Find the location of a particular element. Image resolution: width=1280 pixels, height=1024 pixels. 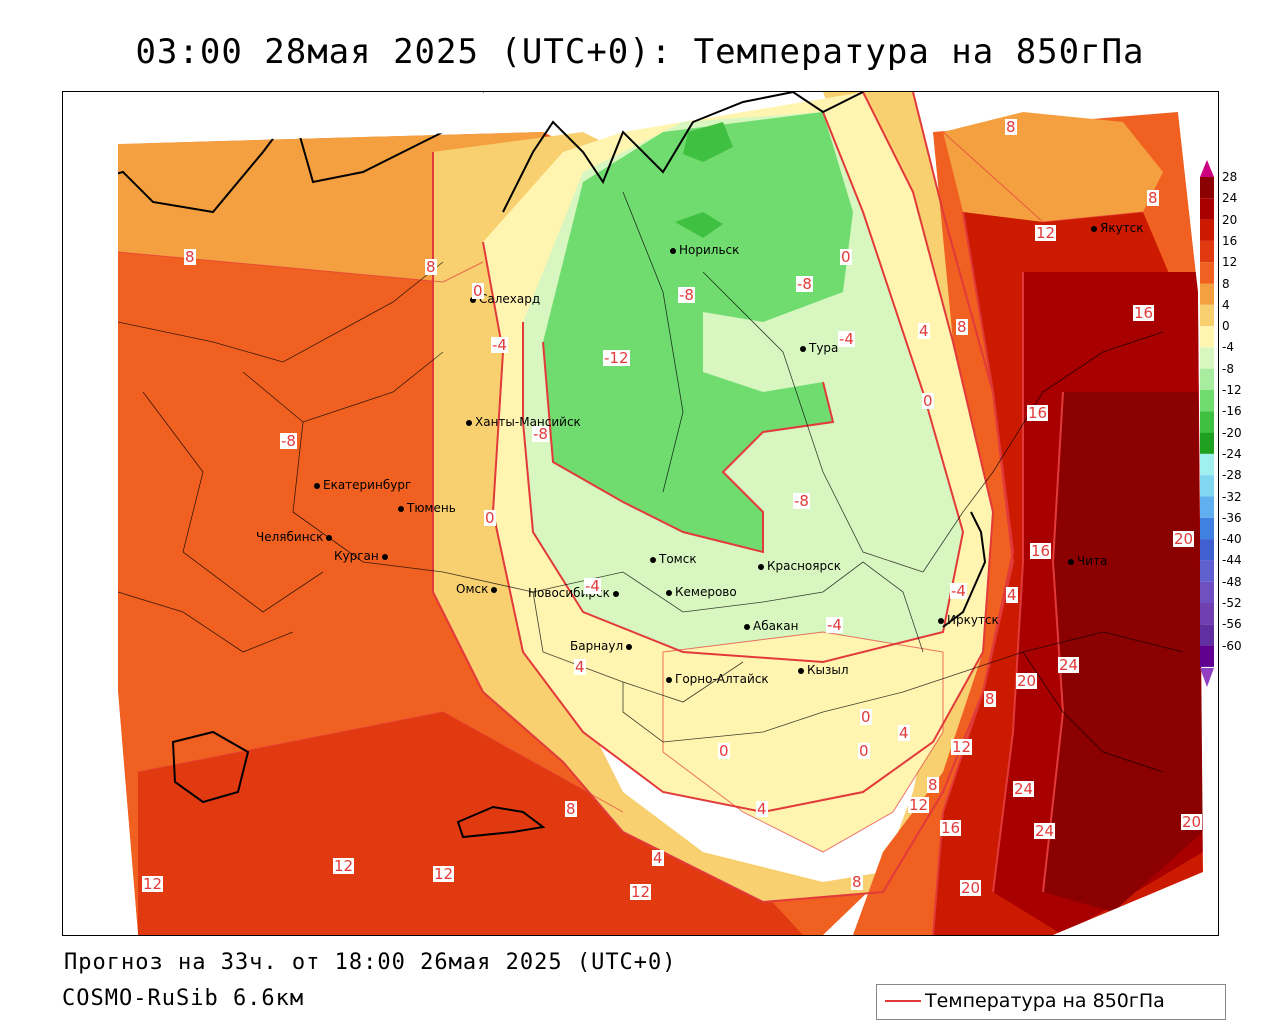

city-name: Абакан is located at coordinates (776, 626).